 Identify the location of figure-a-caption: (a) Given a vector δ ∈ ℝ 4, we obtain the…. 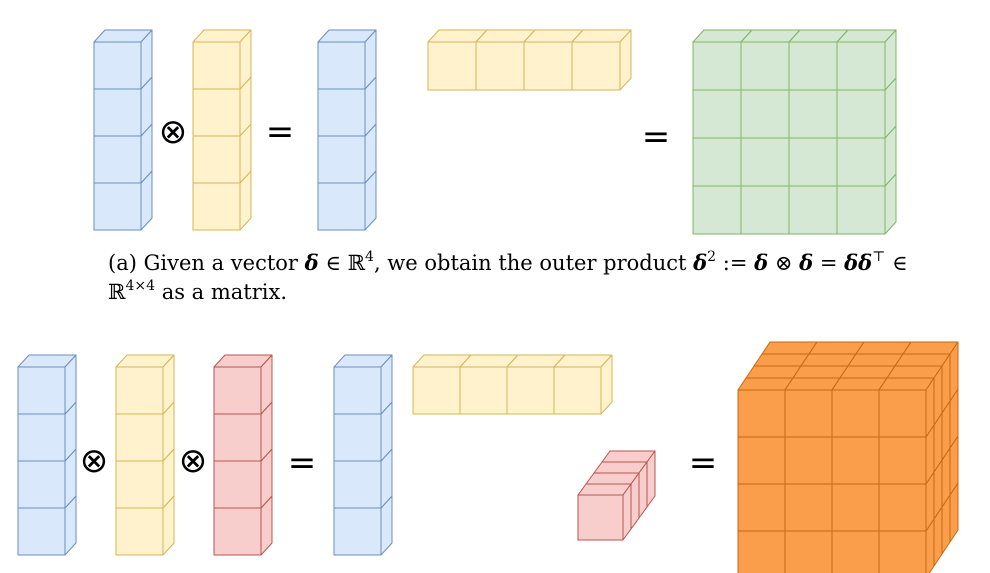
(508, 277).